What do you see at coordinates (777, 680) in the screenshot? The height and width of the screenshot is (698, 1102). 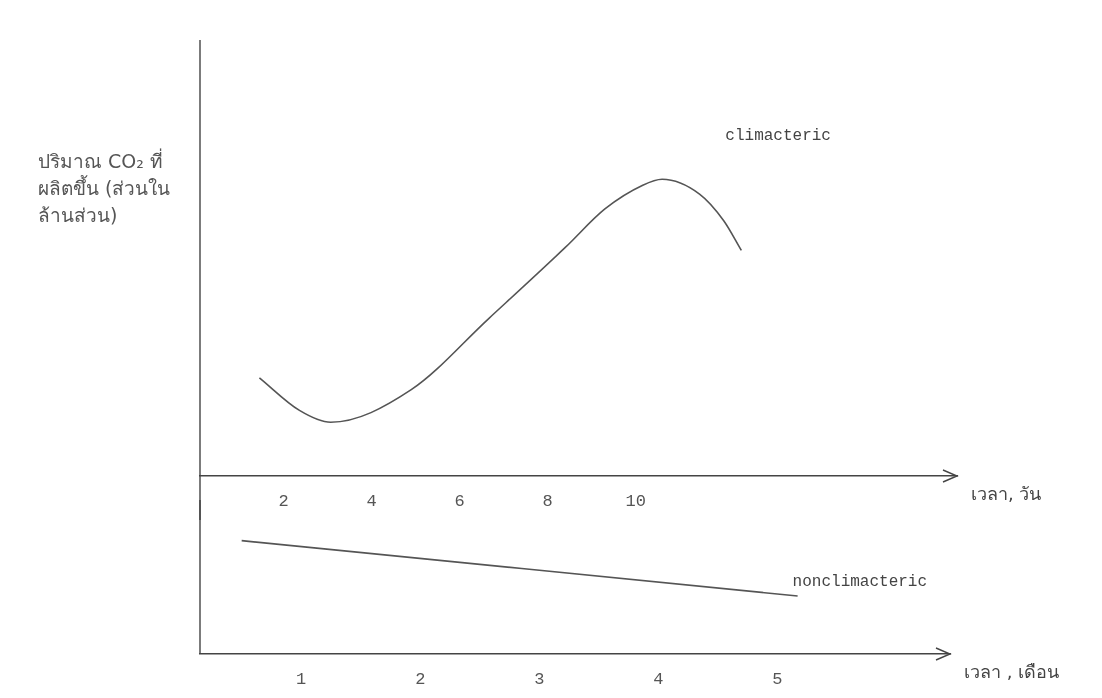 I see `x-tick-label: 5` at bounding box center [777, 680].